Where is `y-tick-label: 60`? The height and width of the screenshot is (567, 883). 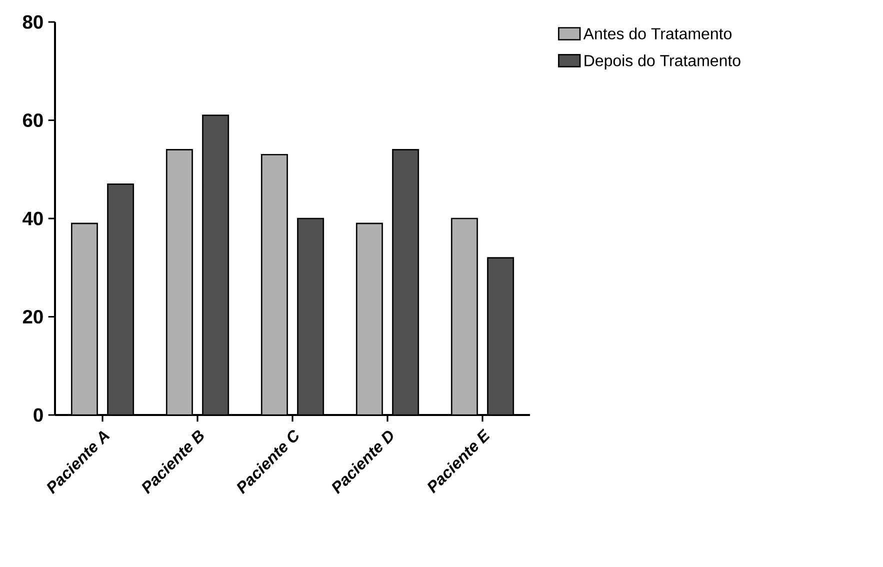
y-tick-label: 60 is located at coordinates (32, 120).